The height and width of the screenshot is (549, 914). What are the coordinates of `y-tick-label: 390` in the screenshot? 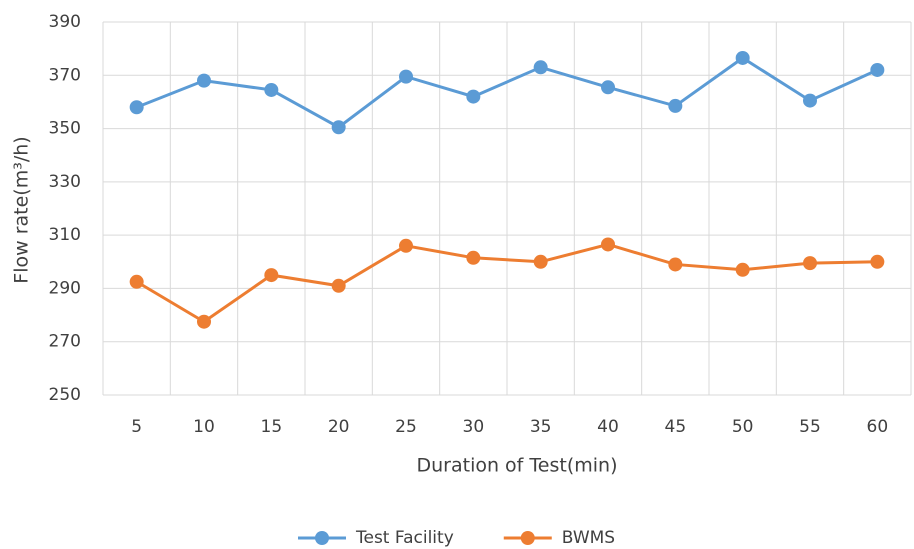 It's located at (65, 22).